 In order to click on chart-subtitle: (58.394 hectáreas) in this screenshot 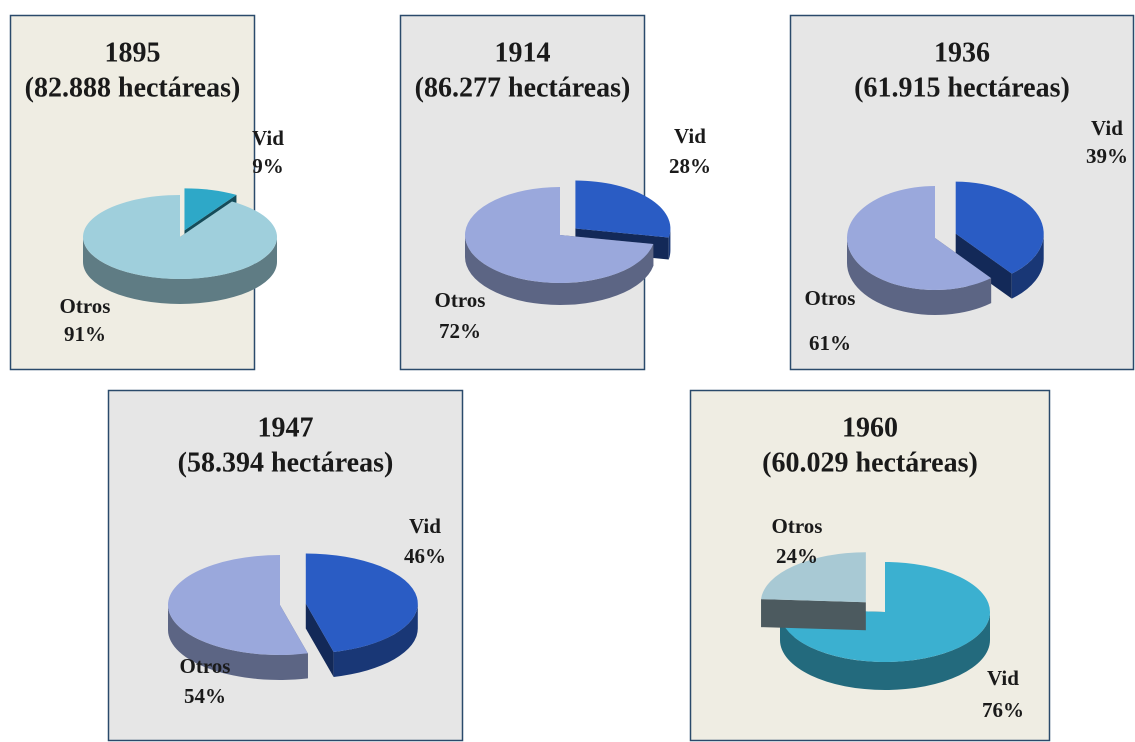, I will do `click(286, 462)`.